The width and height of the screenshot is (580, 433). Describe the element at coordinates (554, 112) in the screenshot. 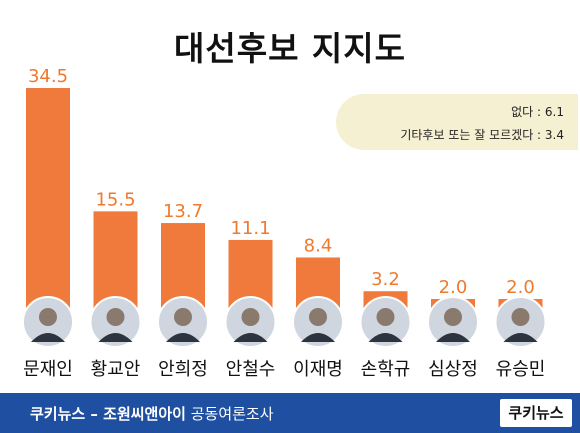

I see `note-none-value: 6.1` at that location.